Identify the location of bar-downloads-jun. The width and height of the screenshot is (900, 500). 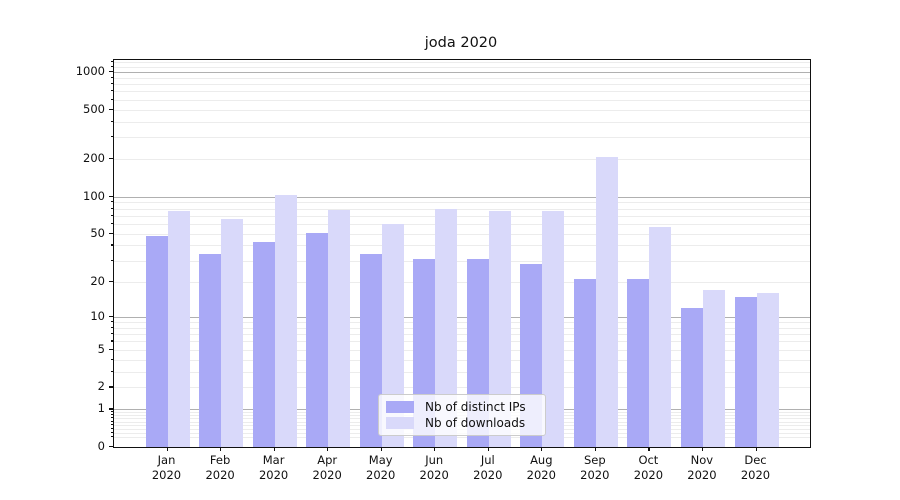
(446, 328).